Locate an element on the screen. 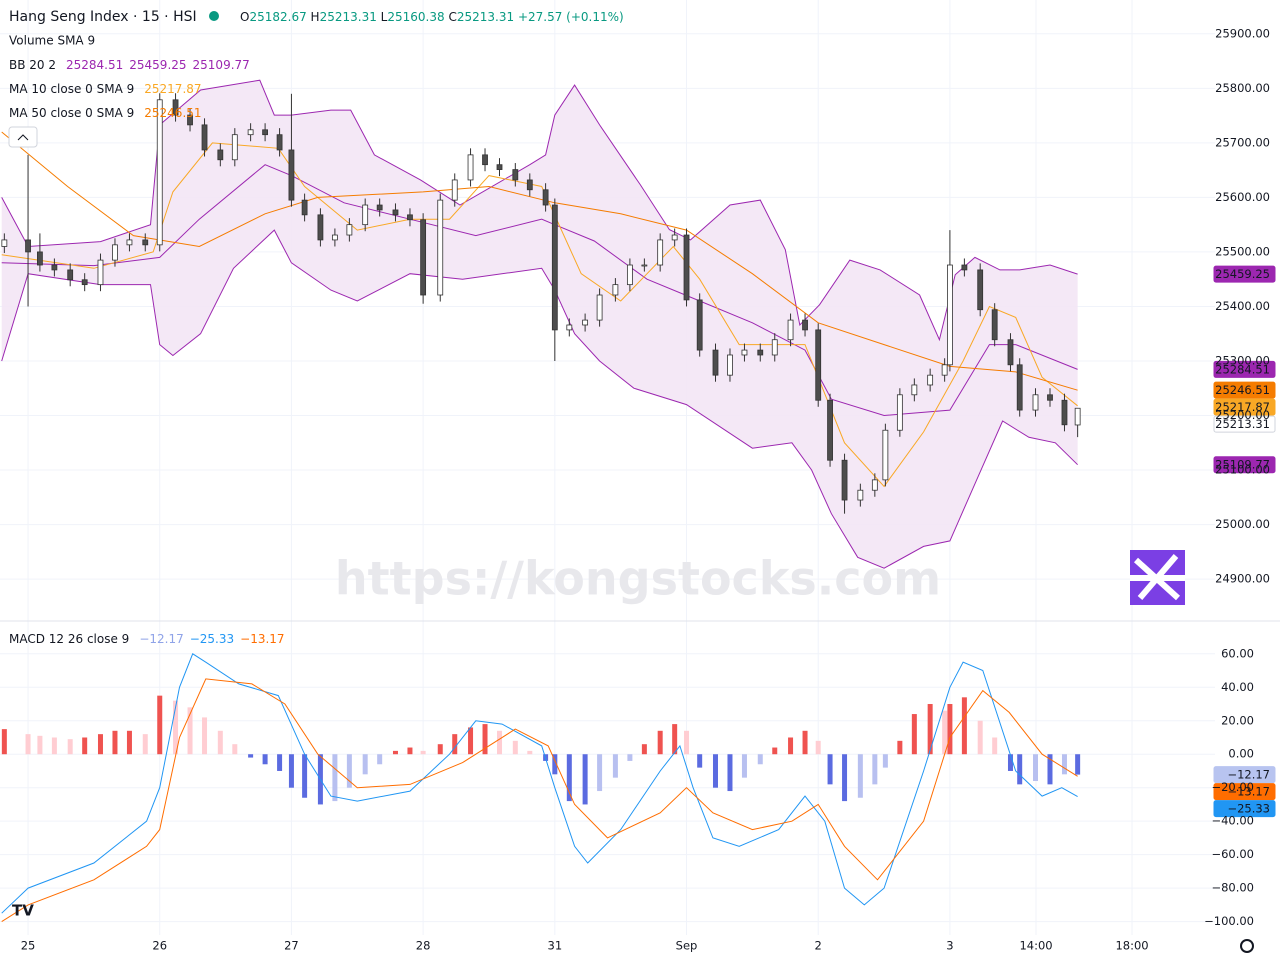  ohlc-label: C is located at coordinates (452, 17).